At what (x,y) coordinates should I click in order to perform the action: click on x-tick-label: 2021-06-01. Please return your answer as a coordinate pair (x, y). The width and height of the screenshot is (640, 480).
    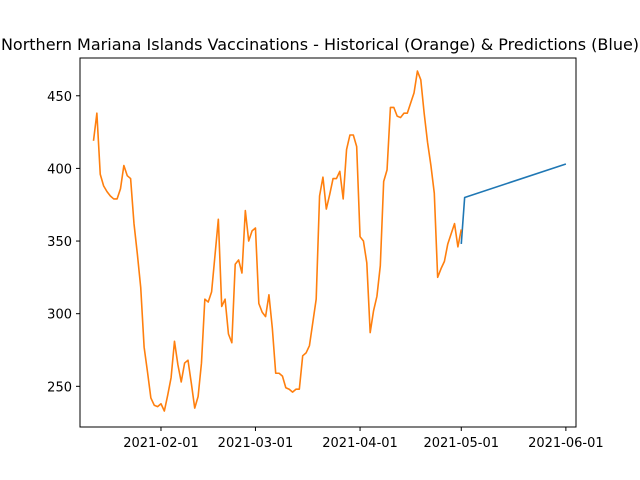
    Looking at the image, I should click on (566, 443).